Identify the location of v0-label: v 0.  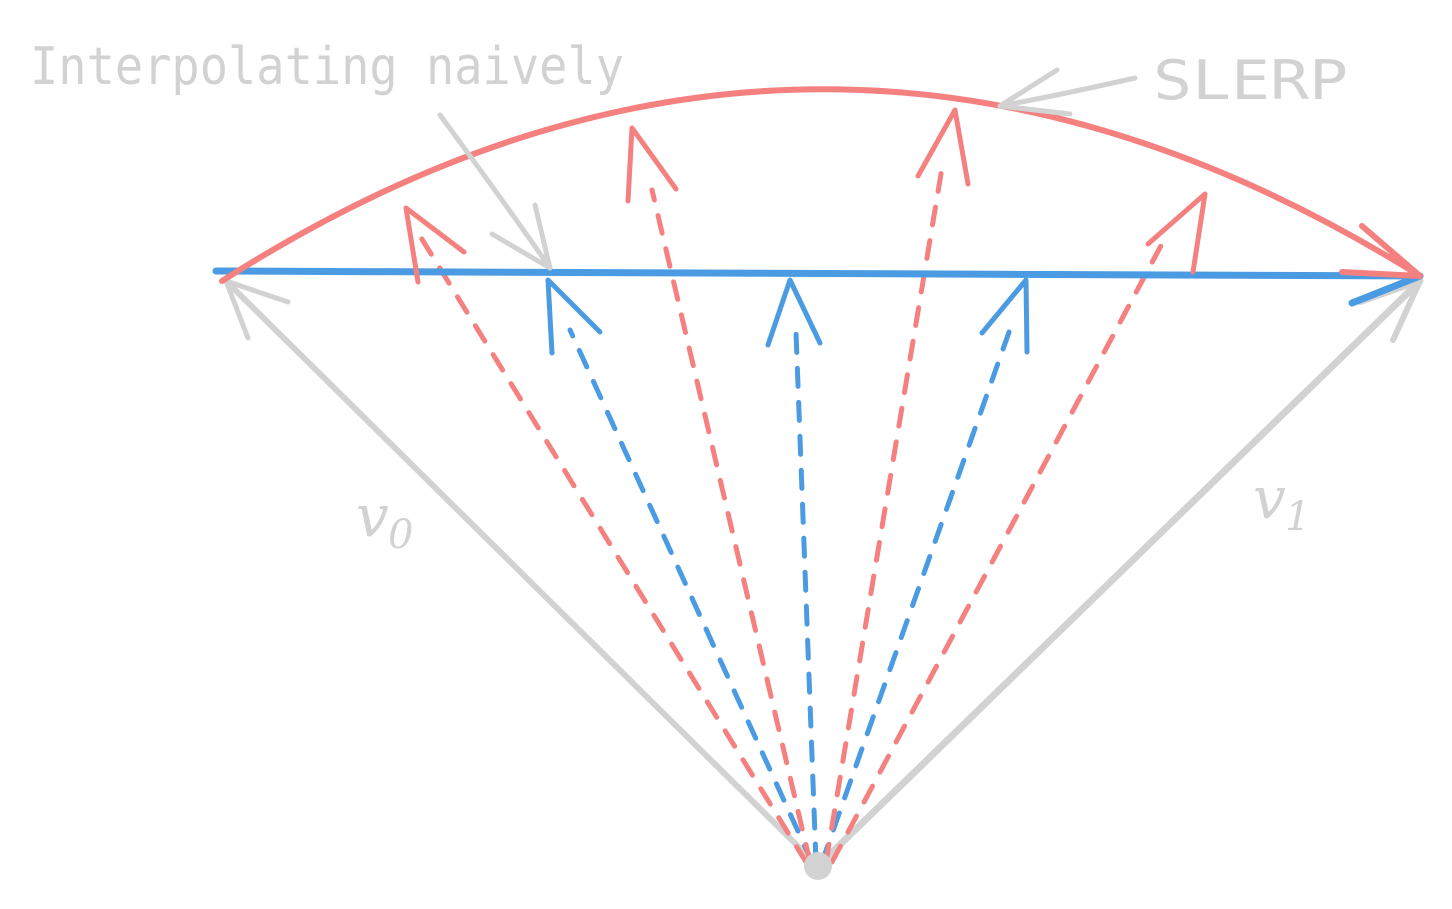
(384, 520).